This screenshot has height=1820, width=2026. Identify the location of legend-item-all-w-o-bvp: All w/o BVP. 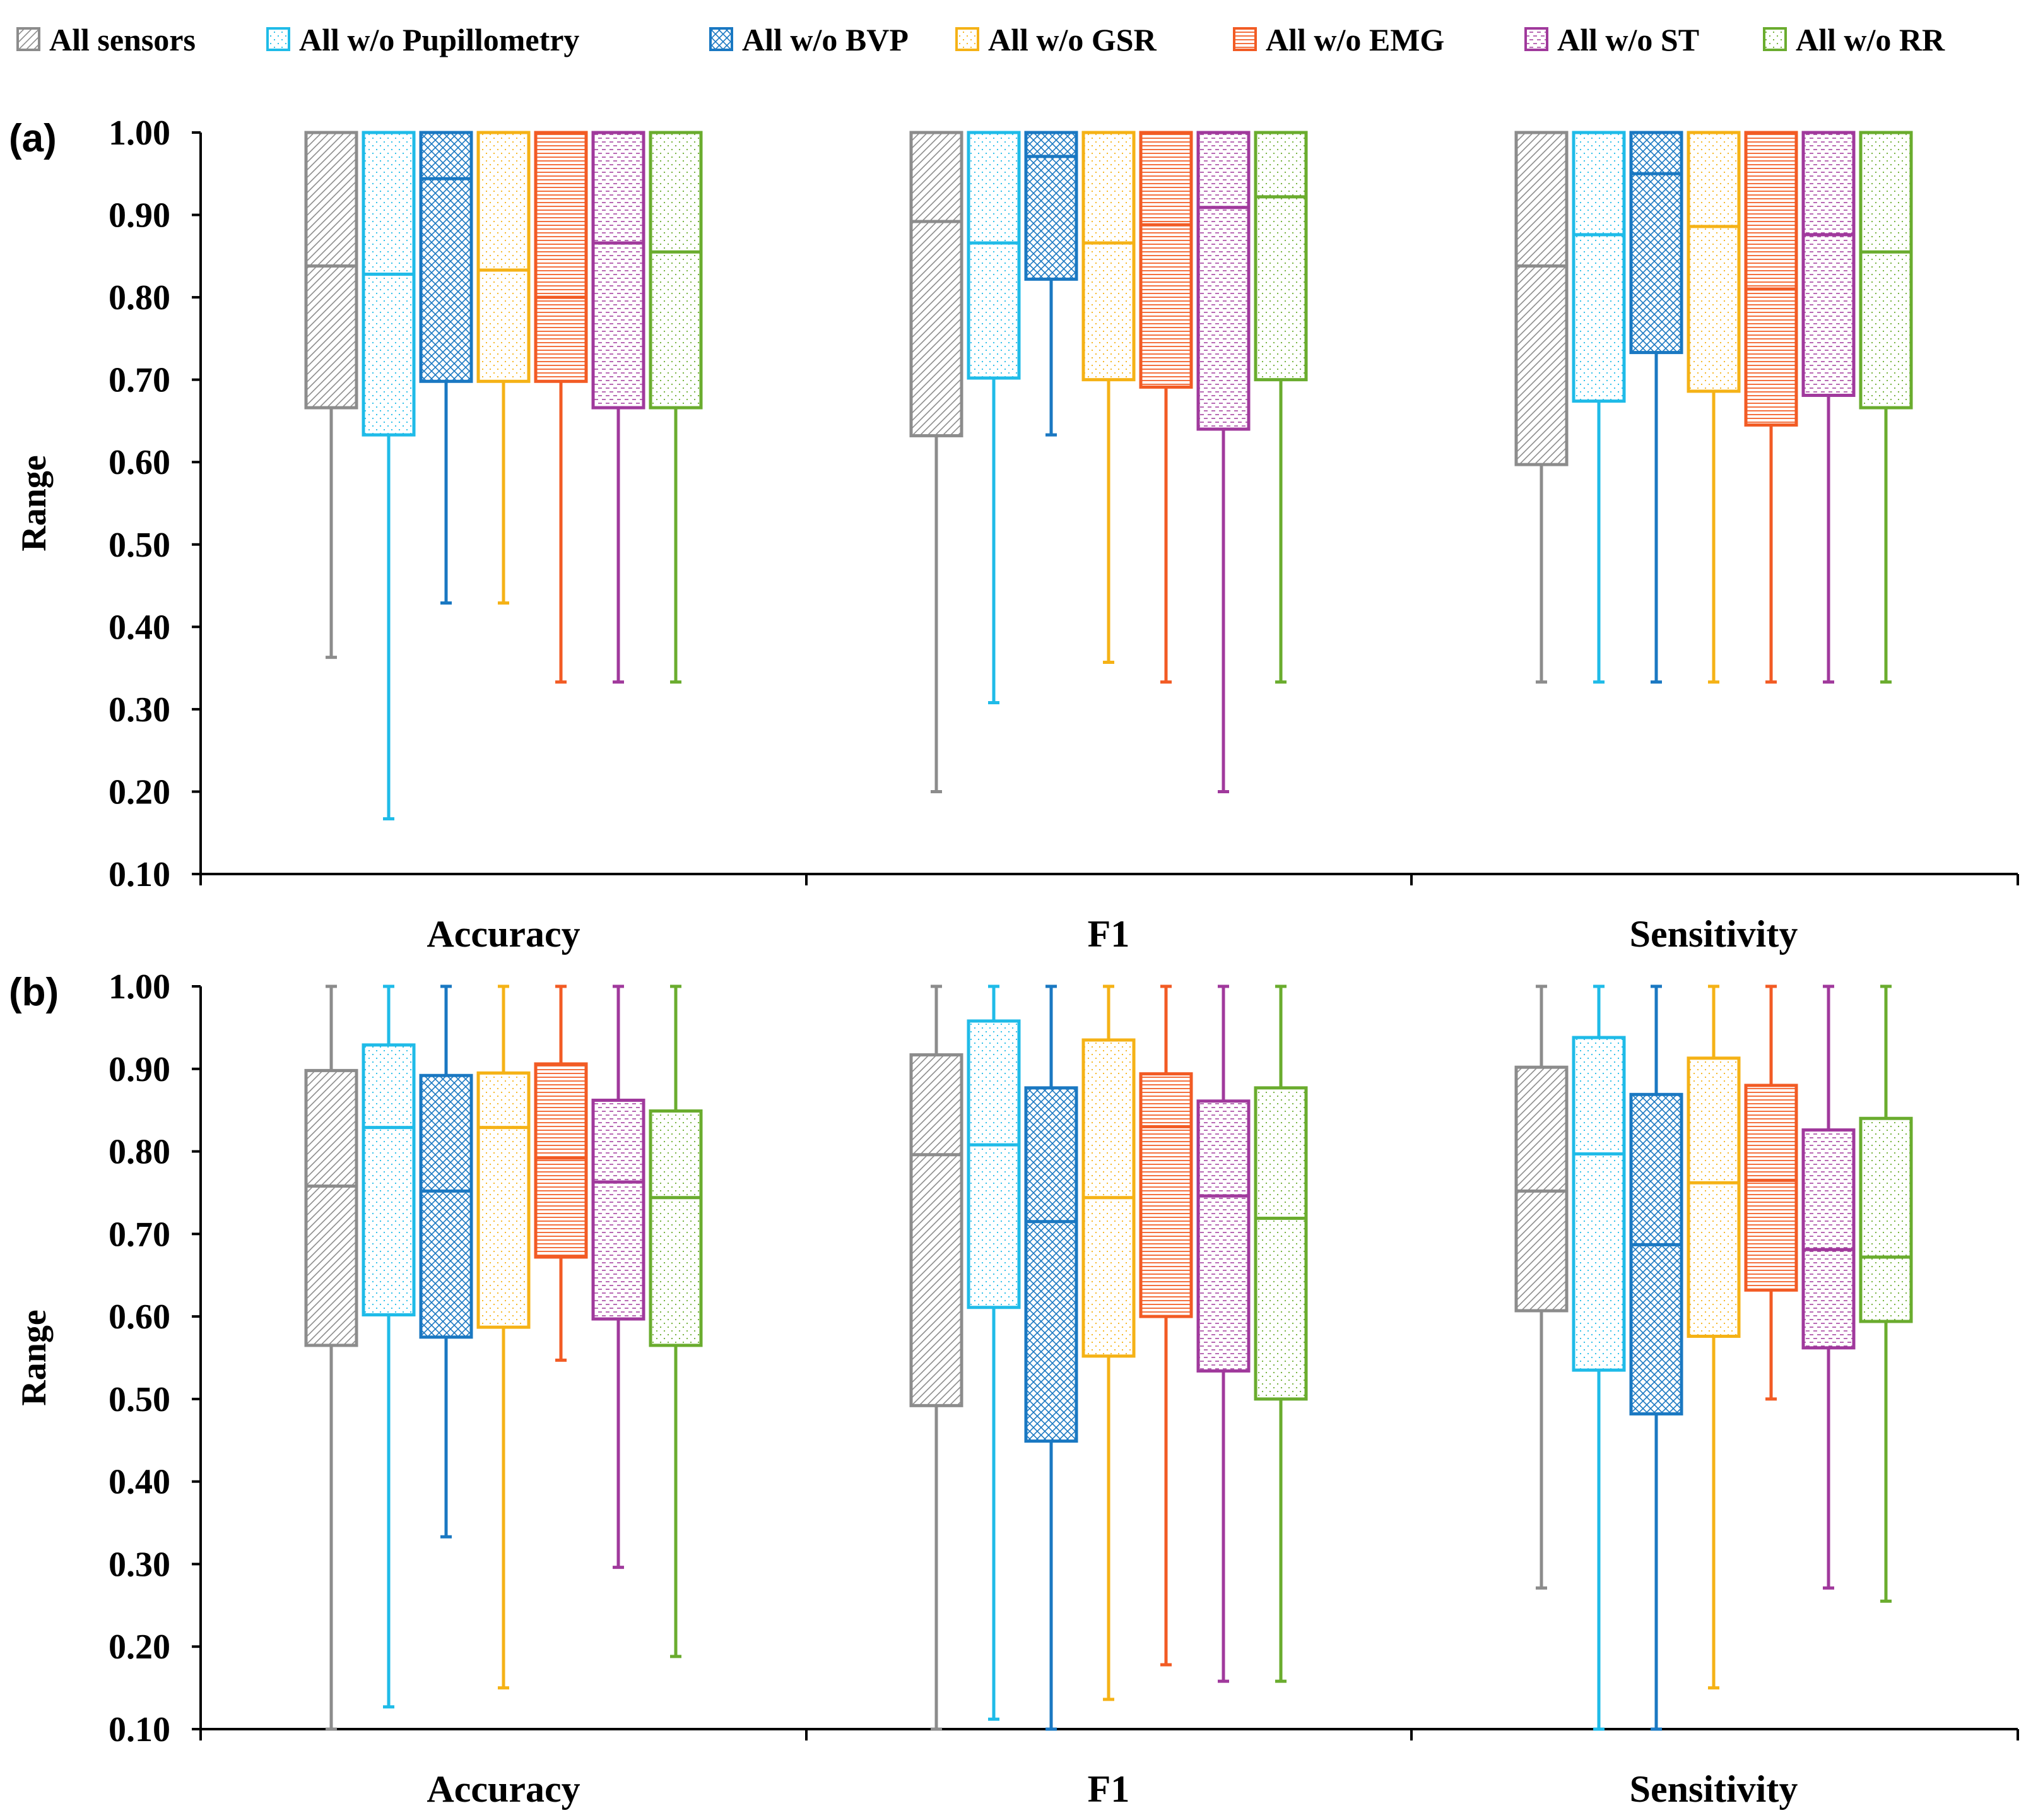
(809, 39).